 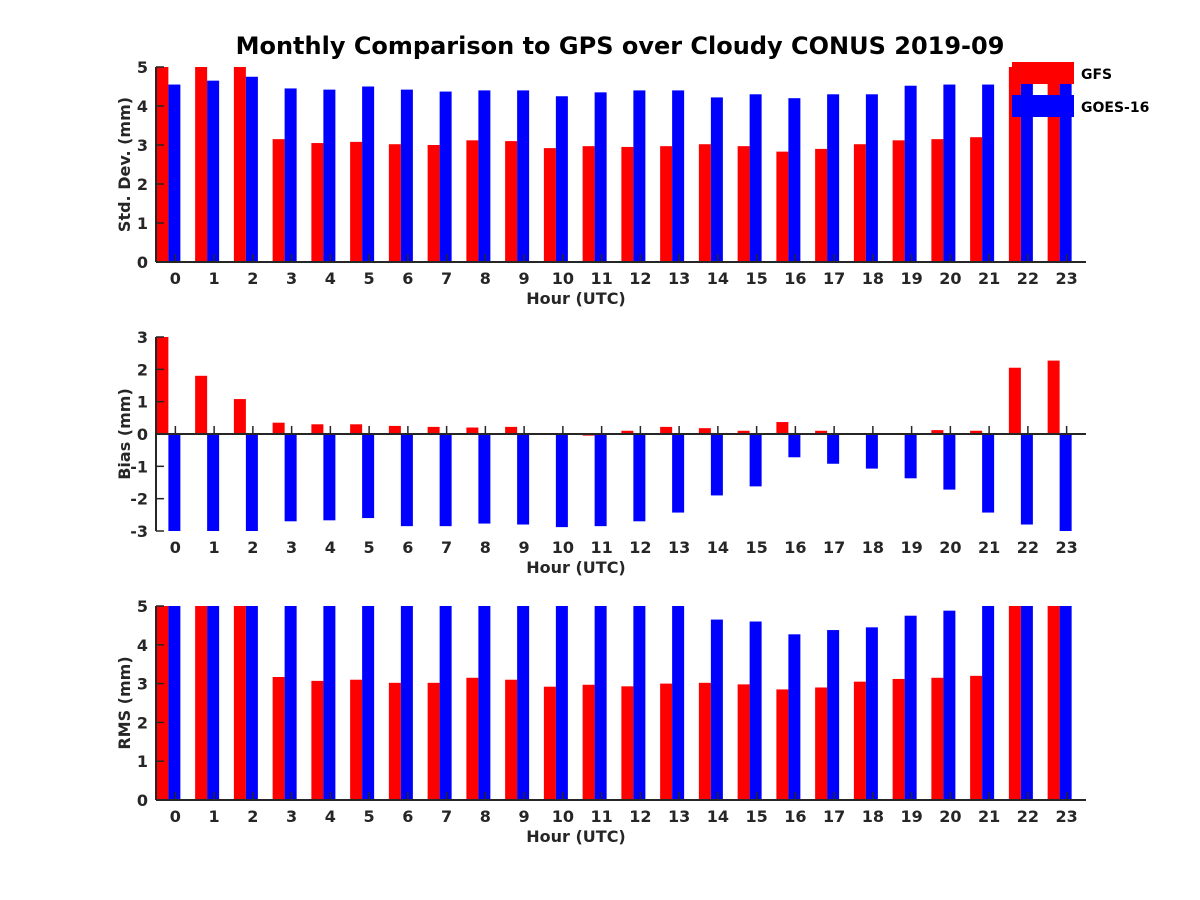 I want to click on x-tick-label: 21, so click(x=989, y=816).